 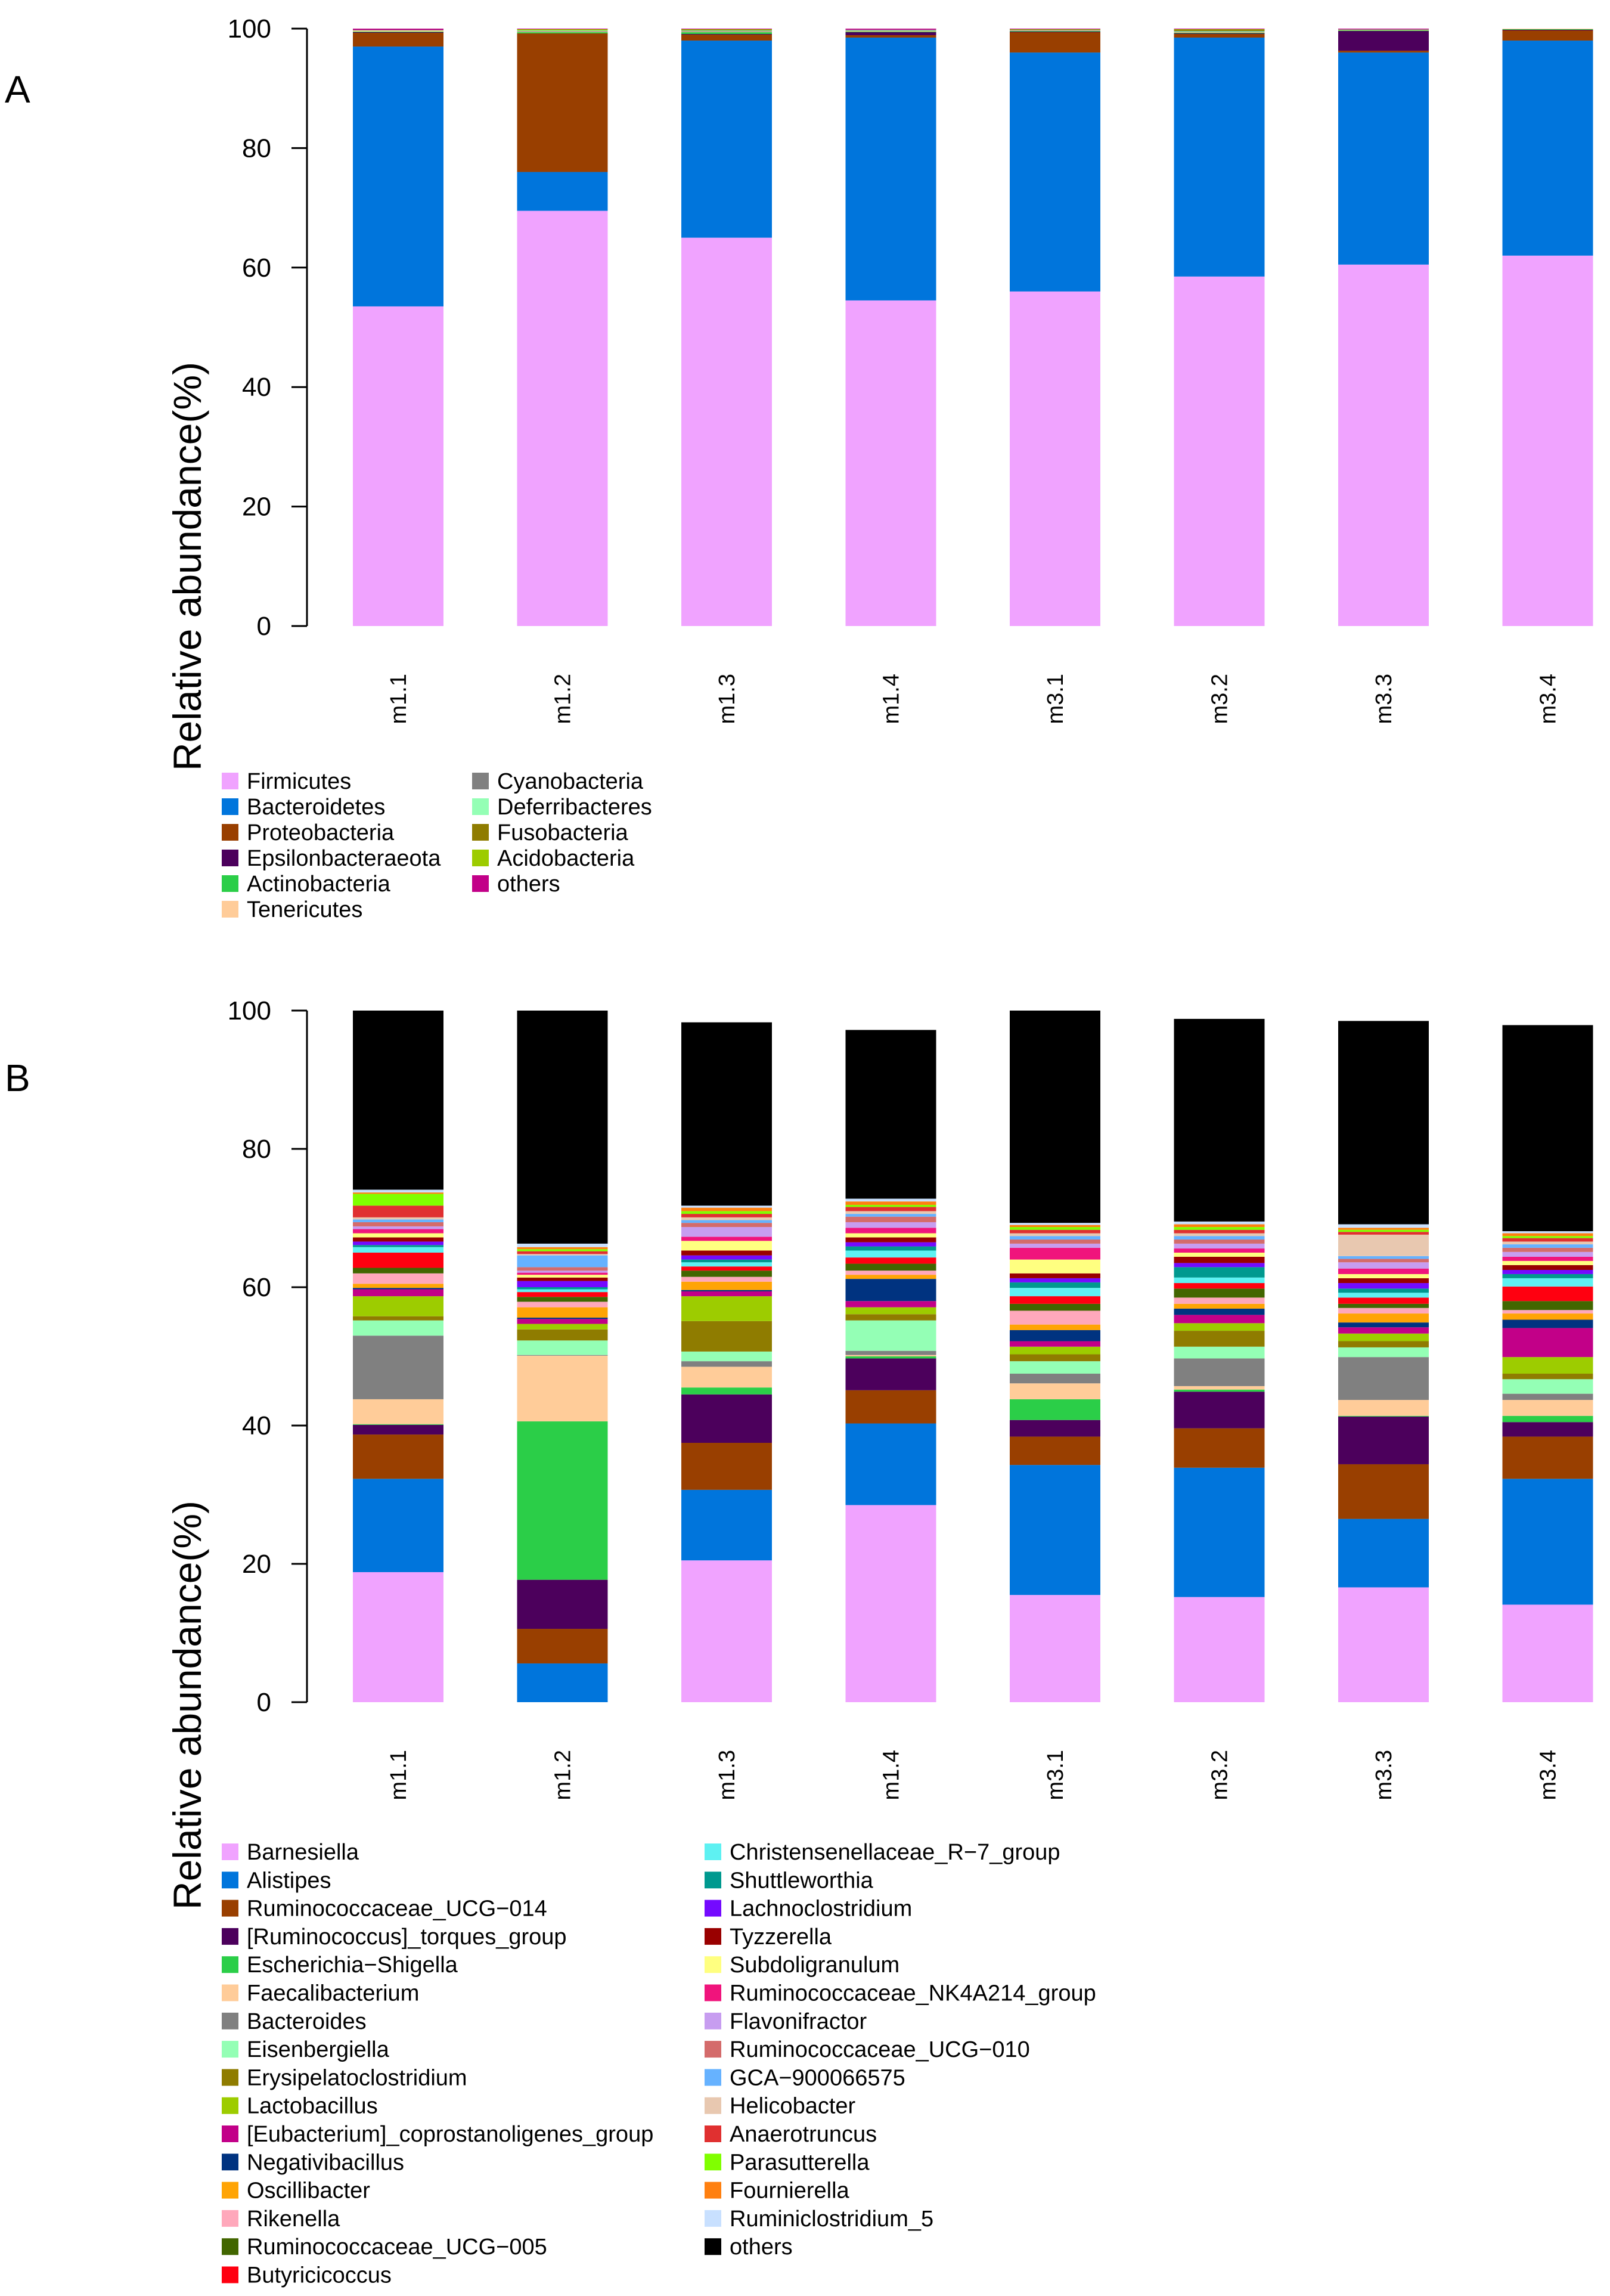 What do you see at coordinates (398, 699) in the screenshot?
I see `panel-a-x-tick-label: m1.1` at bounding box center [398, 699].